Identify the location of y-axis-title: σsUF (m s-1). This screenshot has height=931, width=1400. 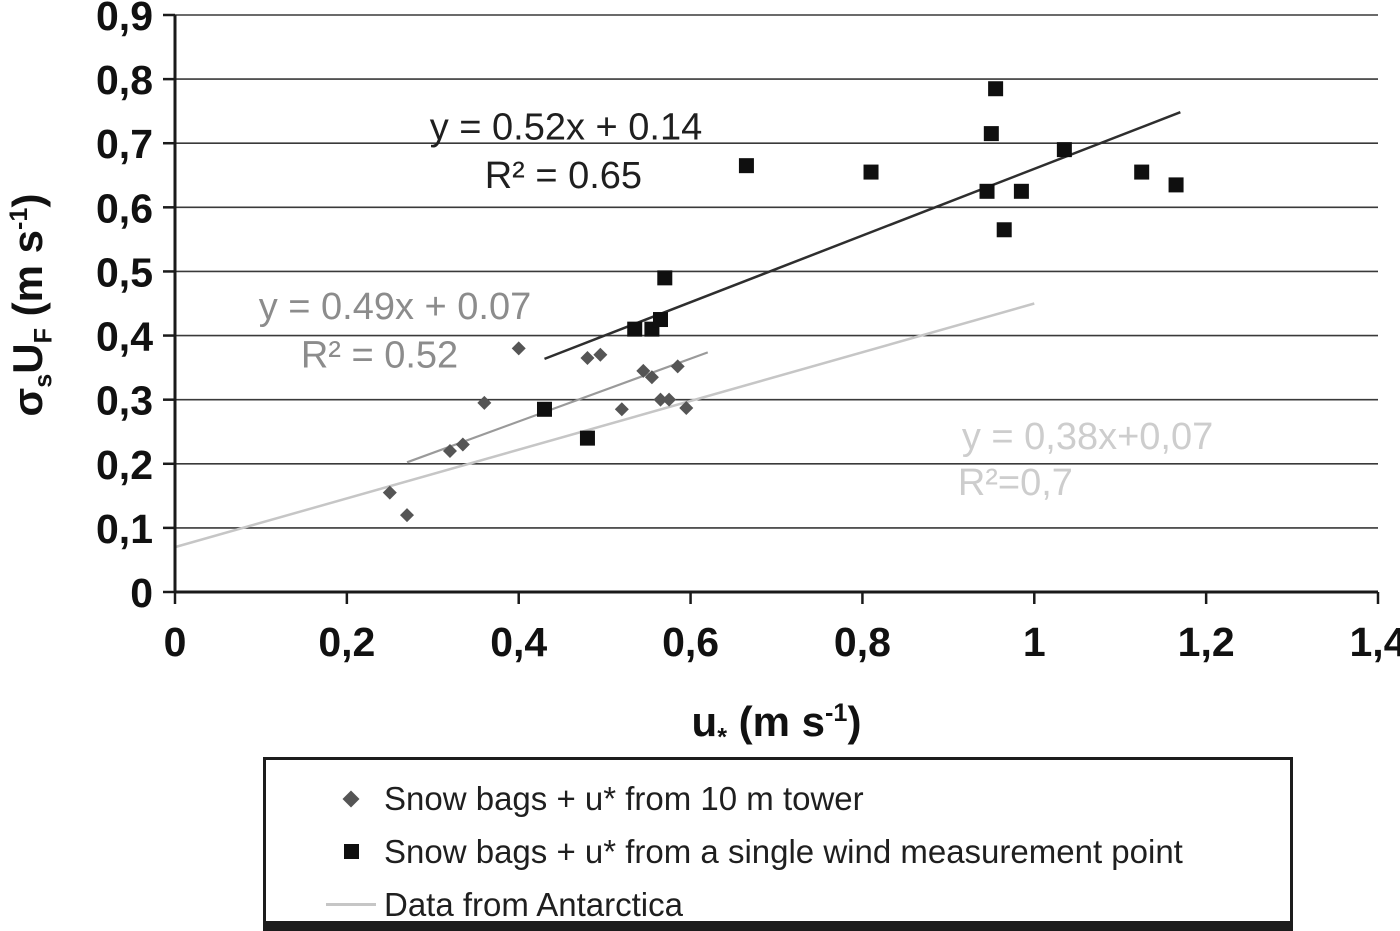
(32, 305).